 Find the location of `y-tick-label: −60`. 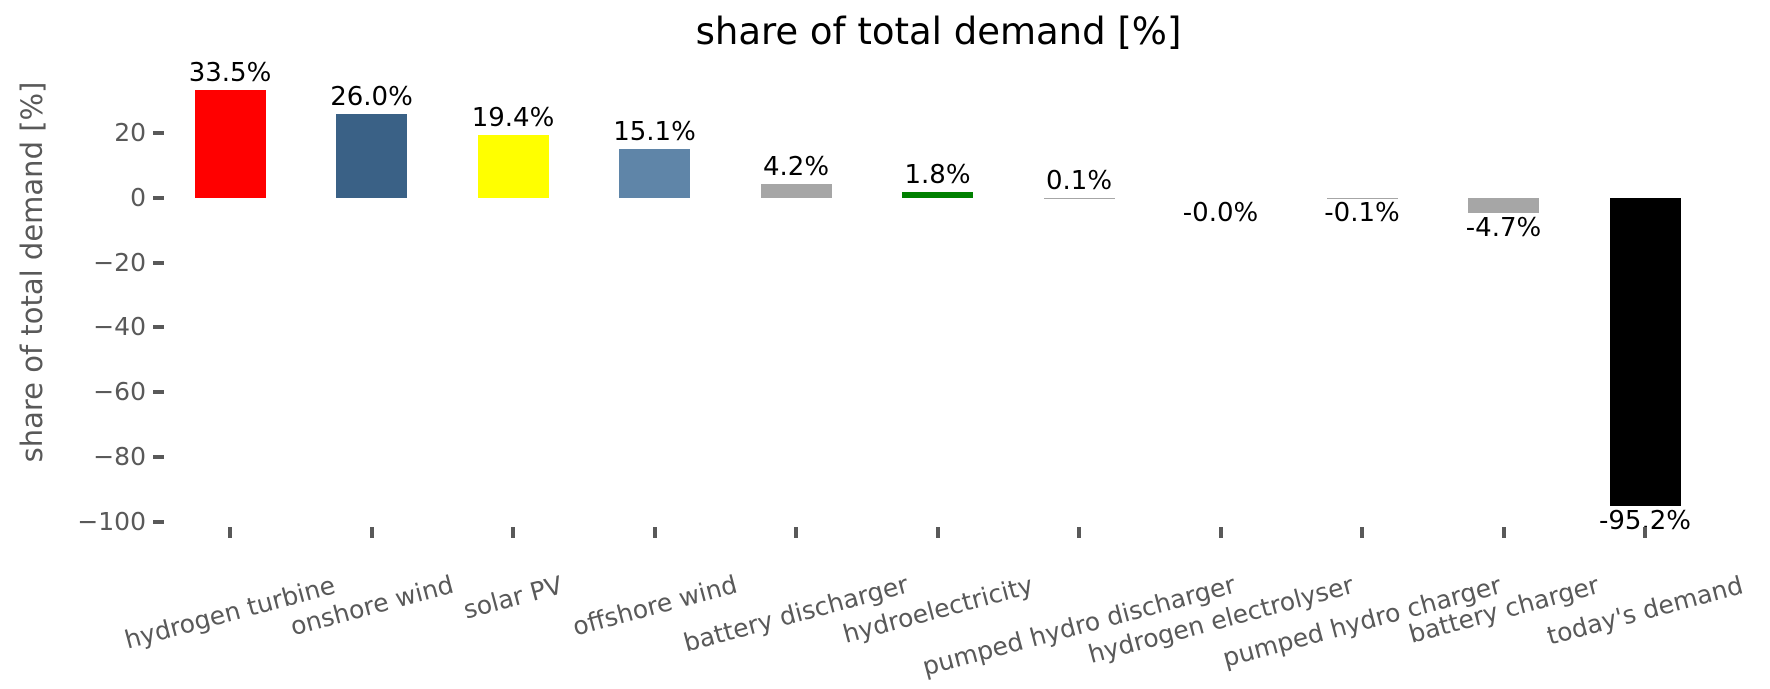

y-tick-label: −60 is located at coordinates (119, 392).